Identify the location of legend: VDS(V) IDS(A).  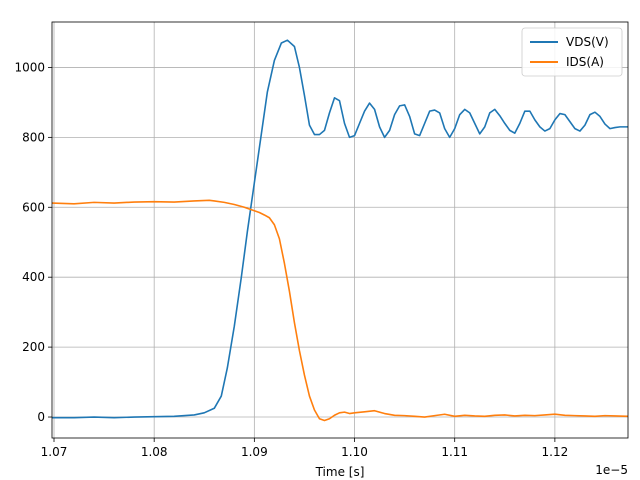
(572, 52).